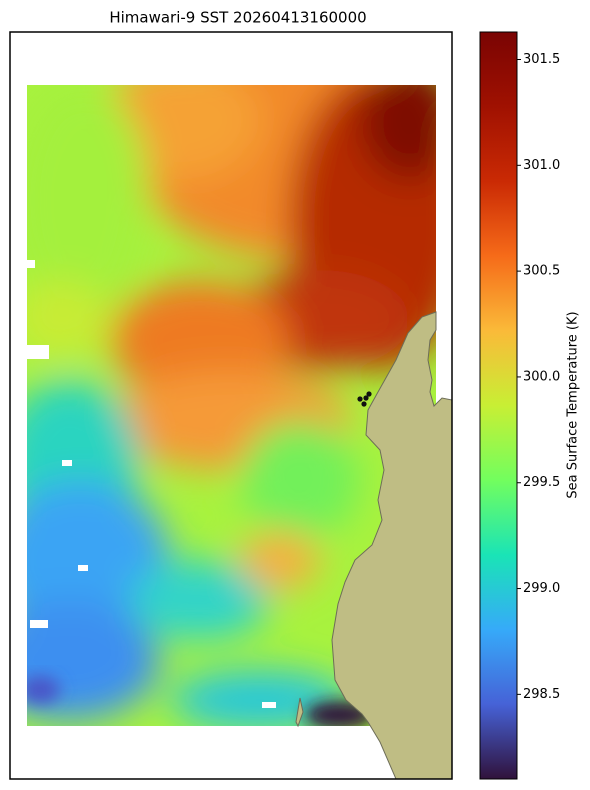 This screenshot has width=590, height=790. I want to click on map-title: Himawari-9 SST 20260413160000, so click(237, 18).